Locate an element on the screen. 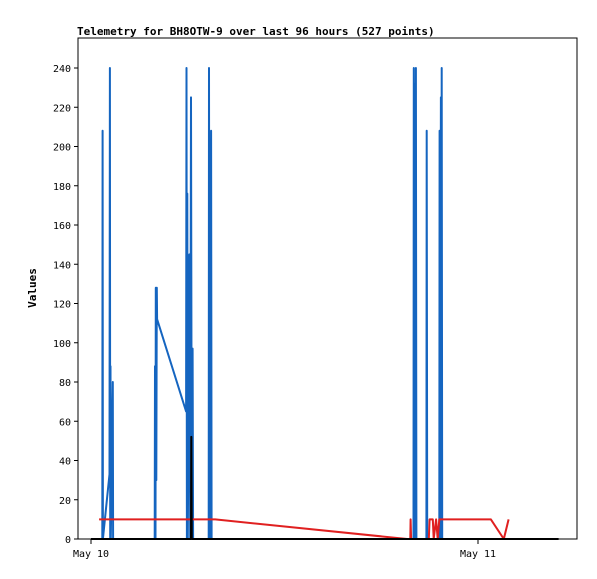  y-axis: 0 20 40 60 80 100 120 140 160 180 200 220 240 is located at coordinates (65, 305).